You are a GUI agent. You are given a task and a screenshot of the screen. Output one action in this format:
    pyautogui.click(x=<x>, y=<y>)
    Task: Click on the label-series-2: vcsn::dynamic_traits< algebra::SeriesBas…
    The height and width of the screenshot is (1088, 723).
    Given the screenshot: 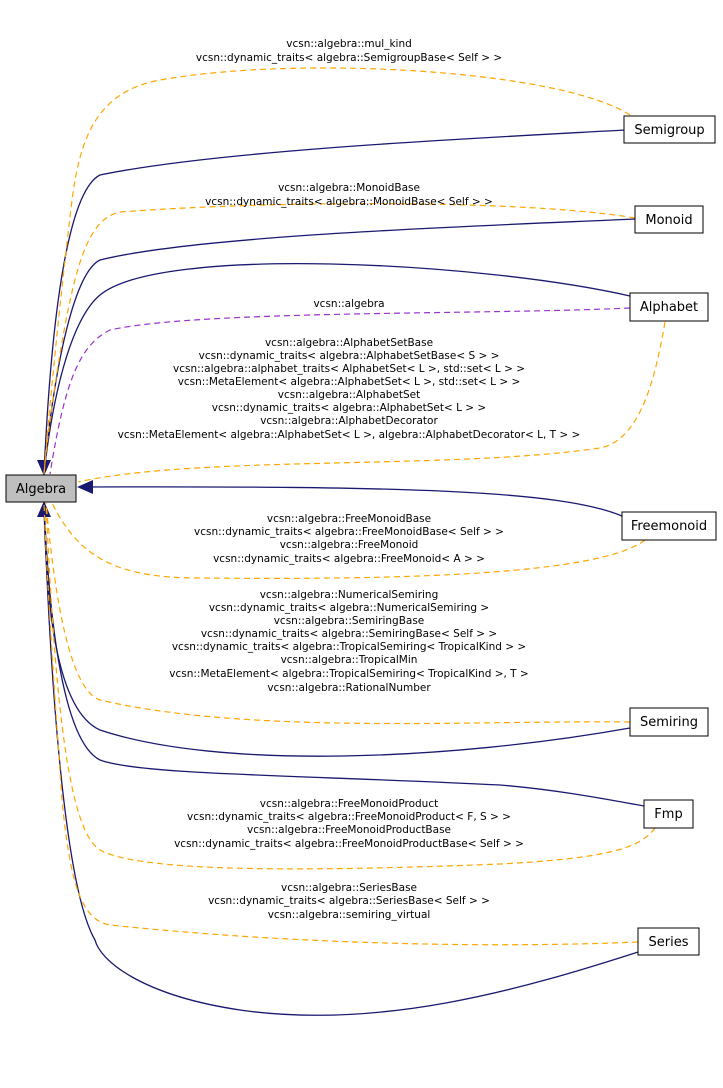 What is the action you would take?
    pyautogui.click(x=349, y=901)
    